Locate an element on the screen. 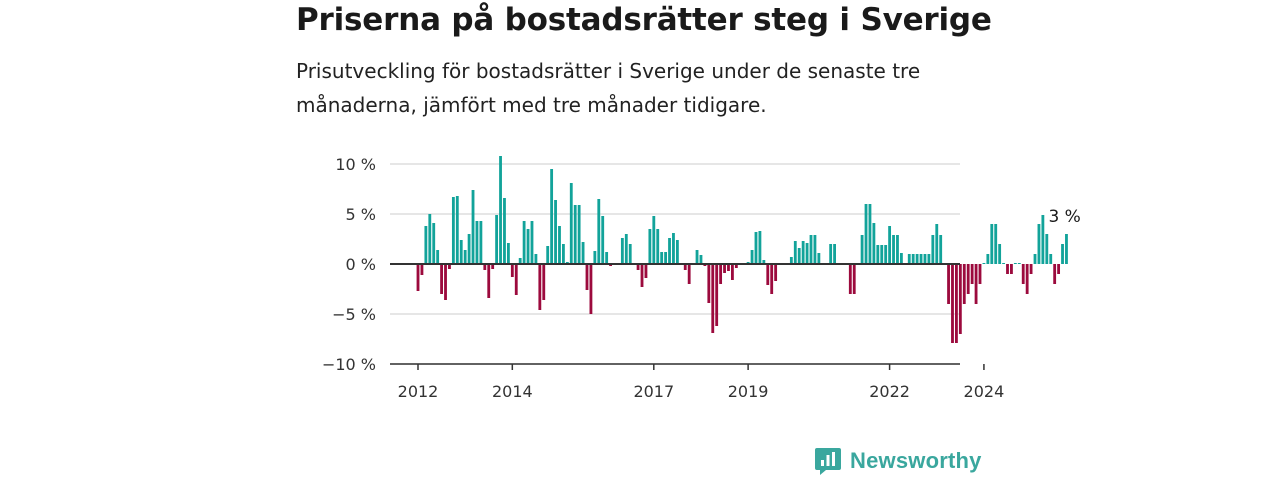 Image resolution: width=1280 pixels, height=480 pixels. last-value-label: 3 % is located at coordinates (1064, 217).